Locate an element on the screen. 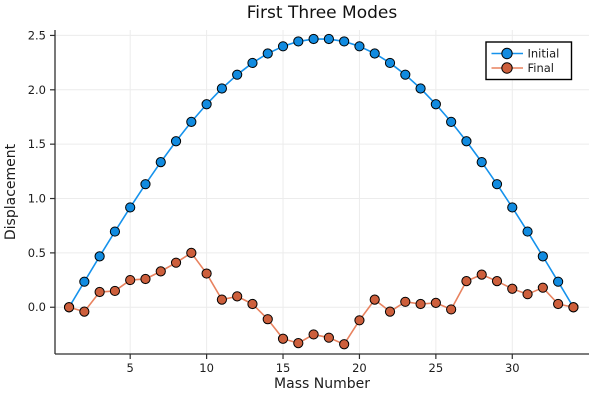  x-tick-label: 30 is located at coordinates (512, 368).